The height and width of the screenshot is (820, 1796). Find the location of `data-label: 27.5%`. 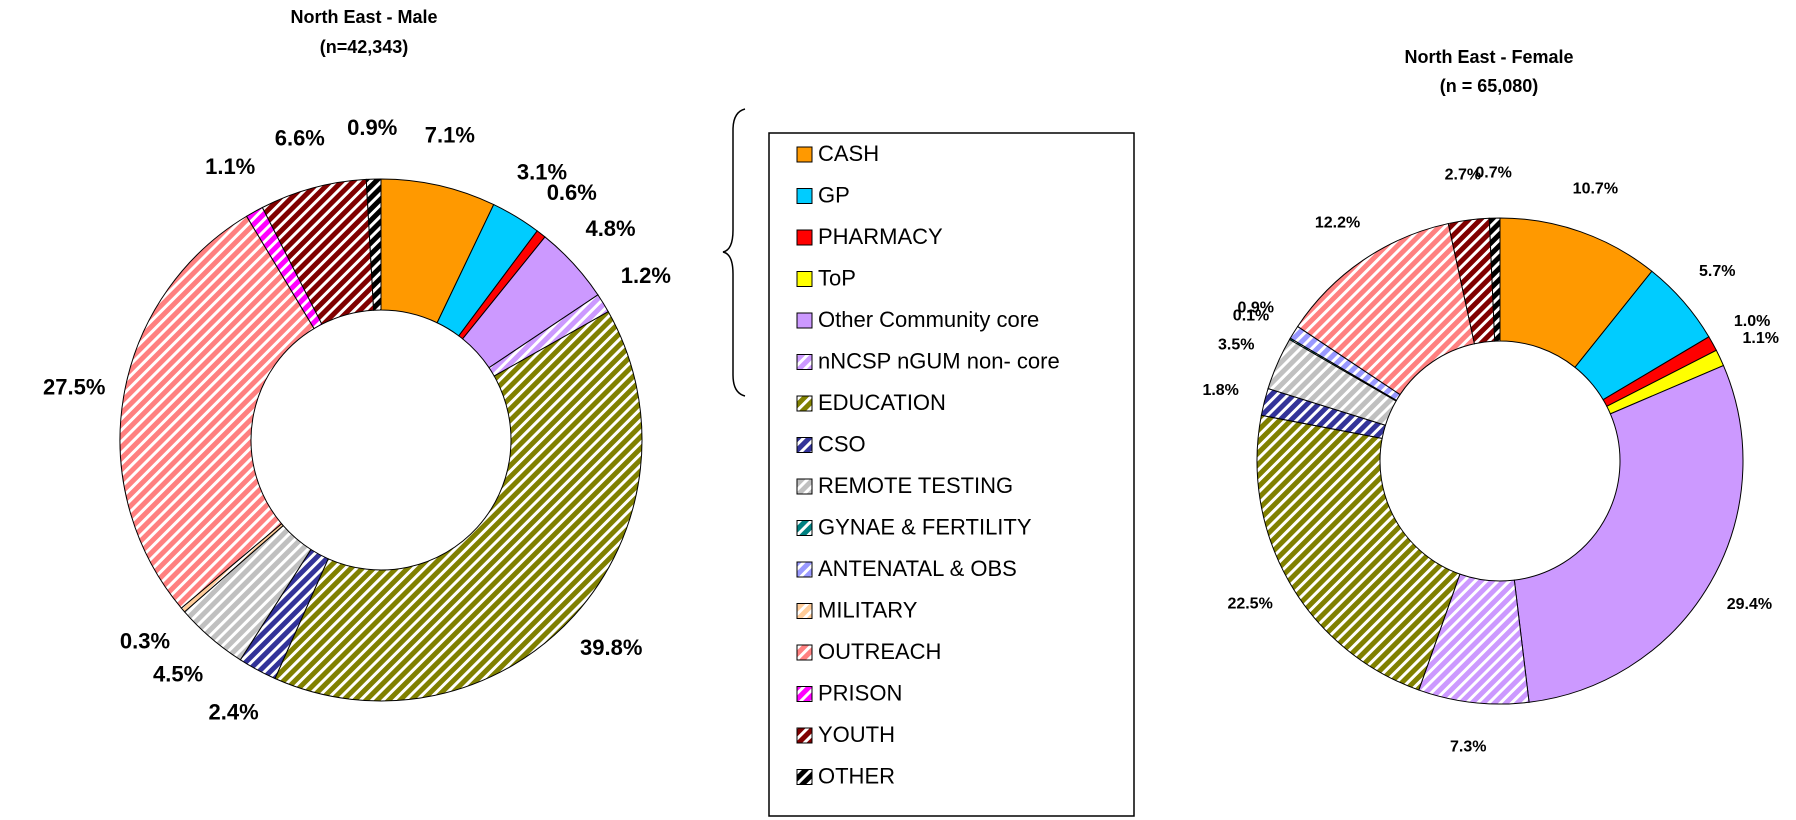

data-label: 27.5% is located at coordinates (74, 387).